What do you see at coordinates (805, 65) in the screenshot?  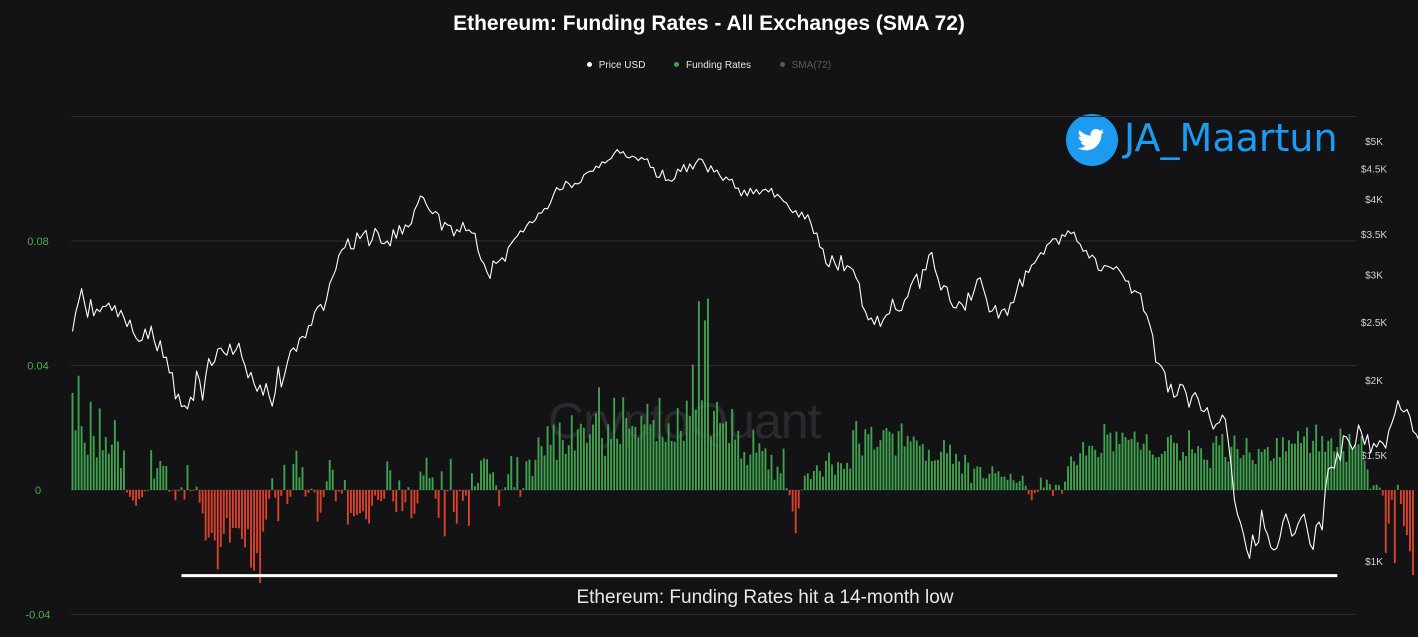 I see `legend-item-sma: SMA(72)` at bounding box center [805, 65].